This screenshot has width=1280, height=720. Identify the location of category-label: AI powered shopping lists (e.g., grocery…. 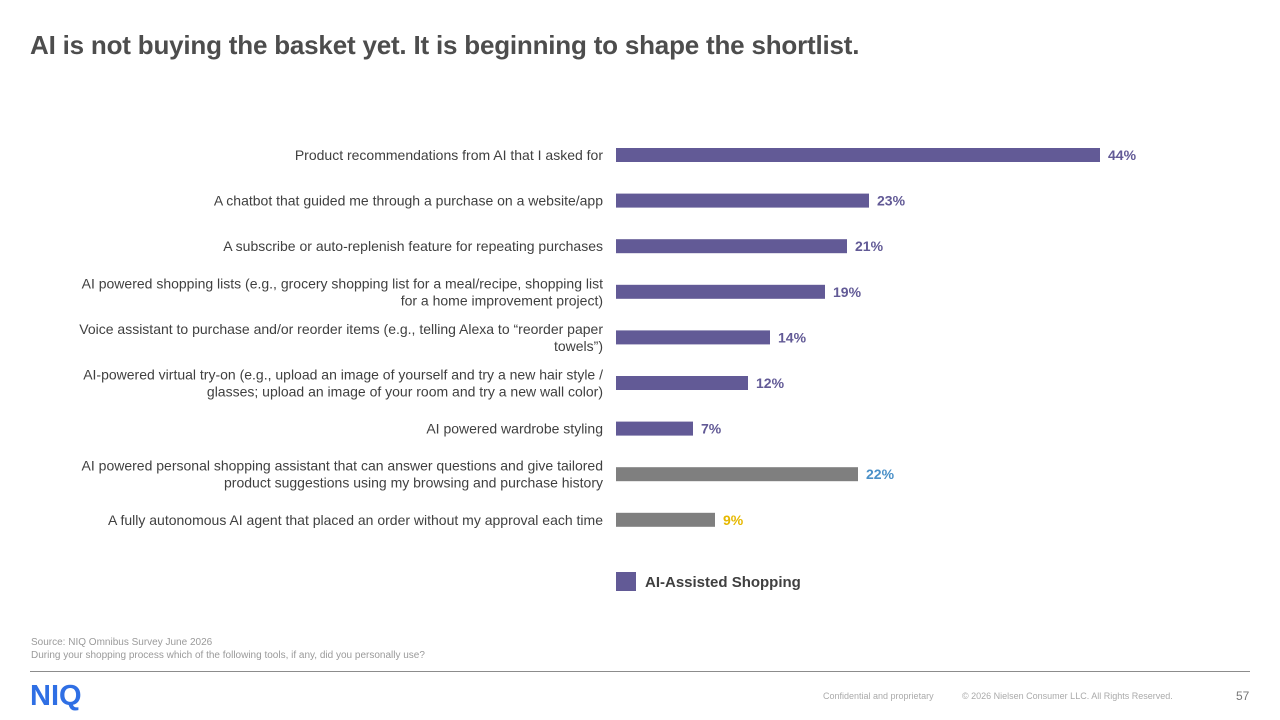
(342, 291).